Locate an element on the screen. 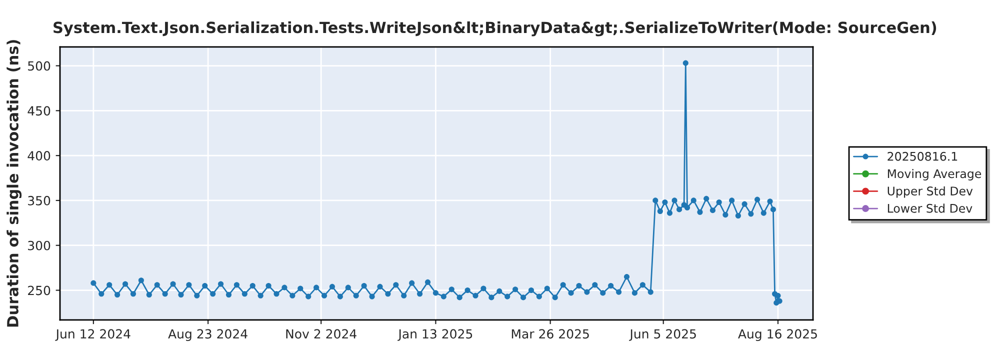  y-tick-label: 500 is located at coordinates (39, 66).